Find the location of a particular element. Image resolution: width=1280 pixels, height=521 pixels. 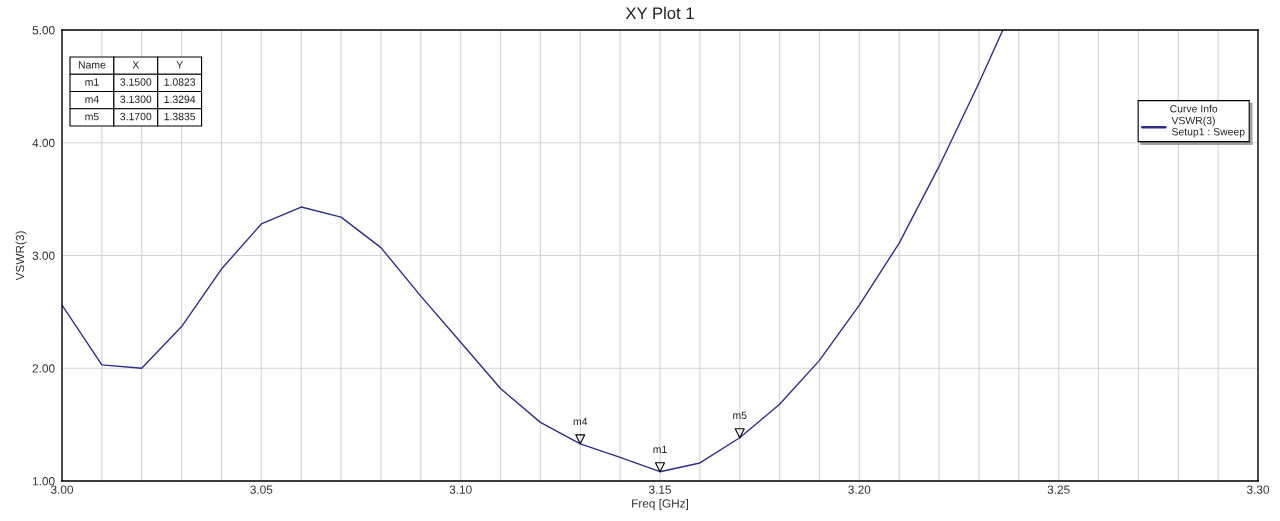

annotation: Y is located at coordinates (179, 65).